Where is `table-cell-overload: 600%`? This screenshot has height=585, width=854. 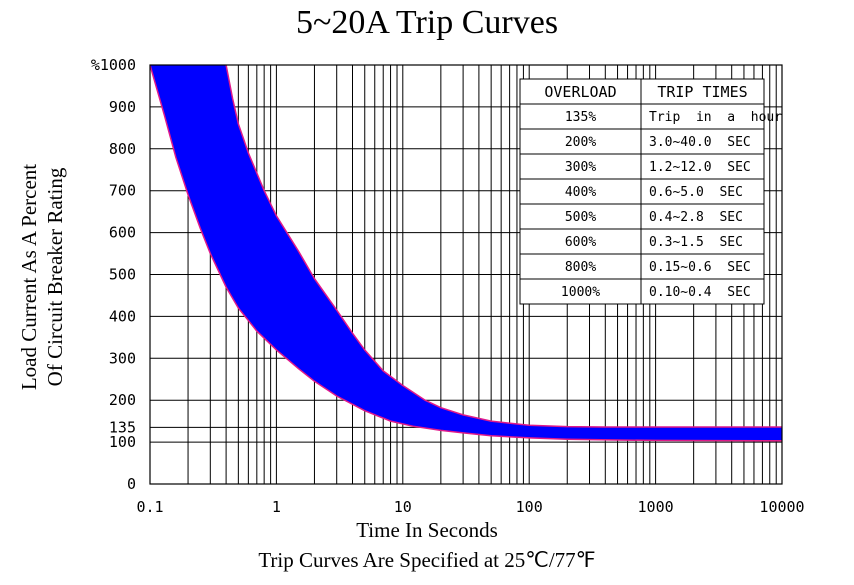
table-cell-overload: 600% is located at coordinates (580, 242).